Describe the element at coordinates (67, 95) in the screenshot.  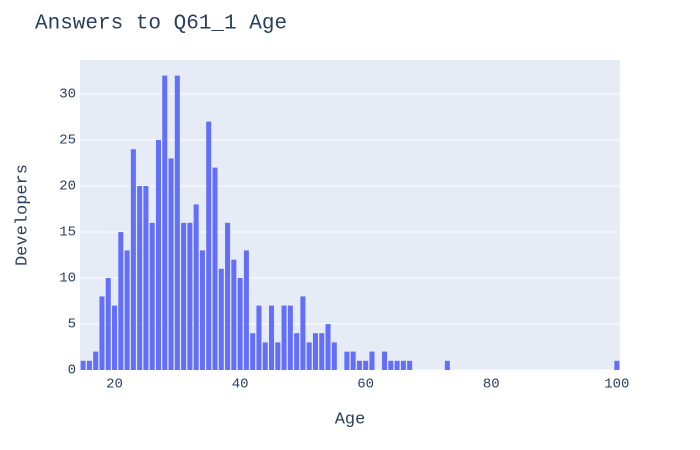
I see `y-tick-label: 30` at that location.